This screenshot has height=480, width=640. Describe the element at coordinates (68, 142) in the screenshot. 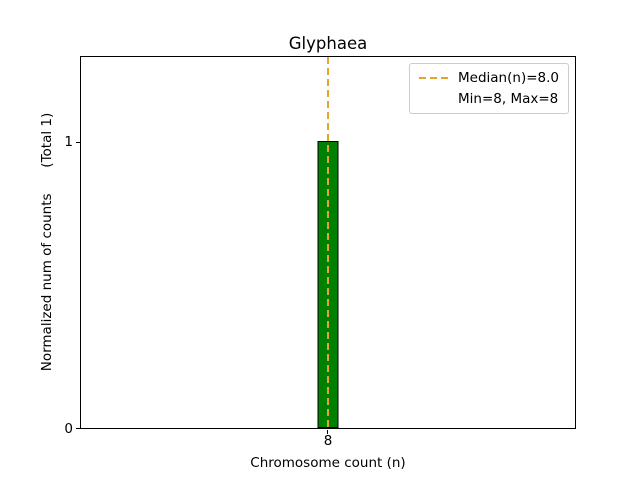

I see `y-tick-label-1: 1` at that location.